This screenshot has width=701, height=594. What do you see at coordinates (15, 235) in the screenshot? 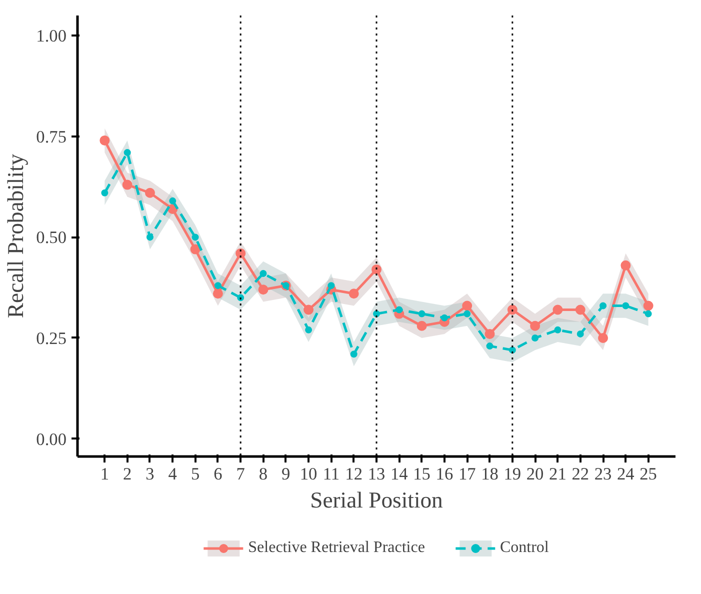
I see `y-axis-title: Recall Probability` at bounding box center [15, 235].